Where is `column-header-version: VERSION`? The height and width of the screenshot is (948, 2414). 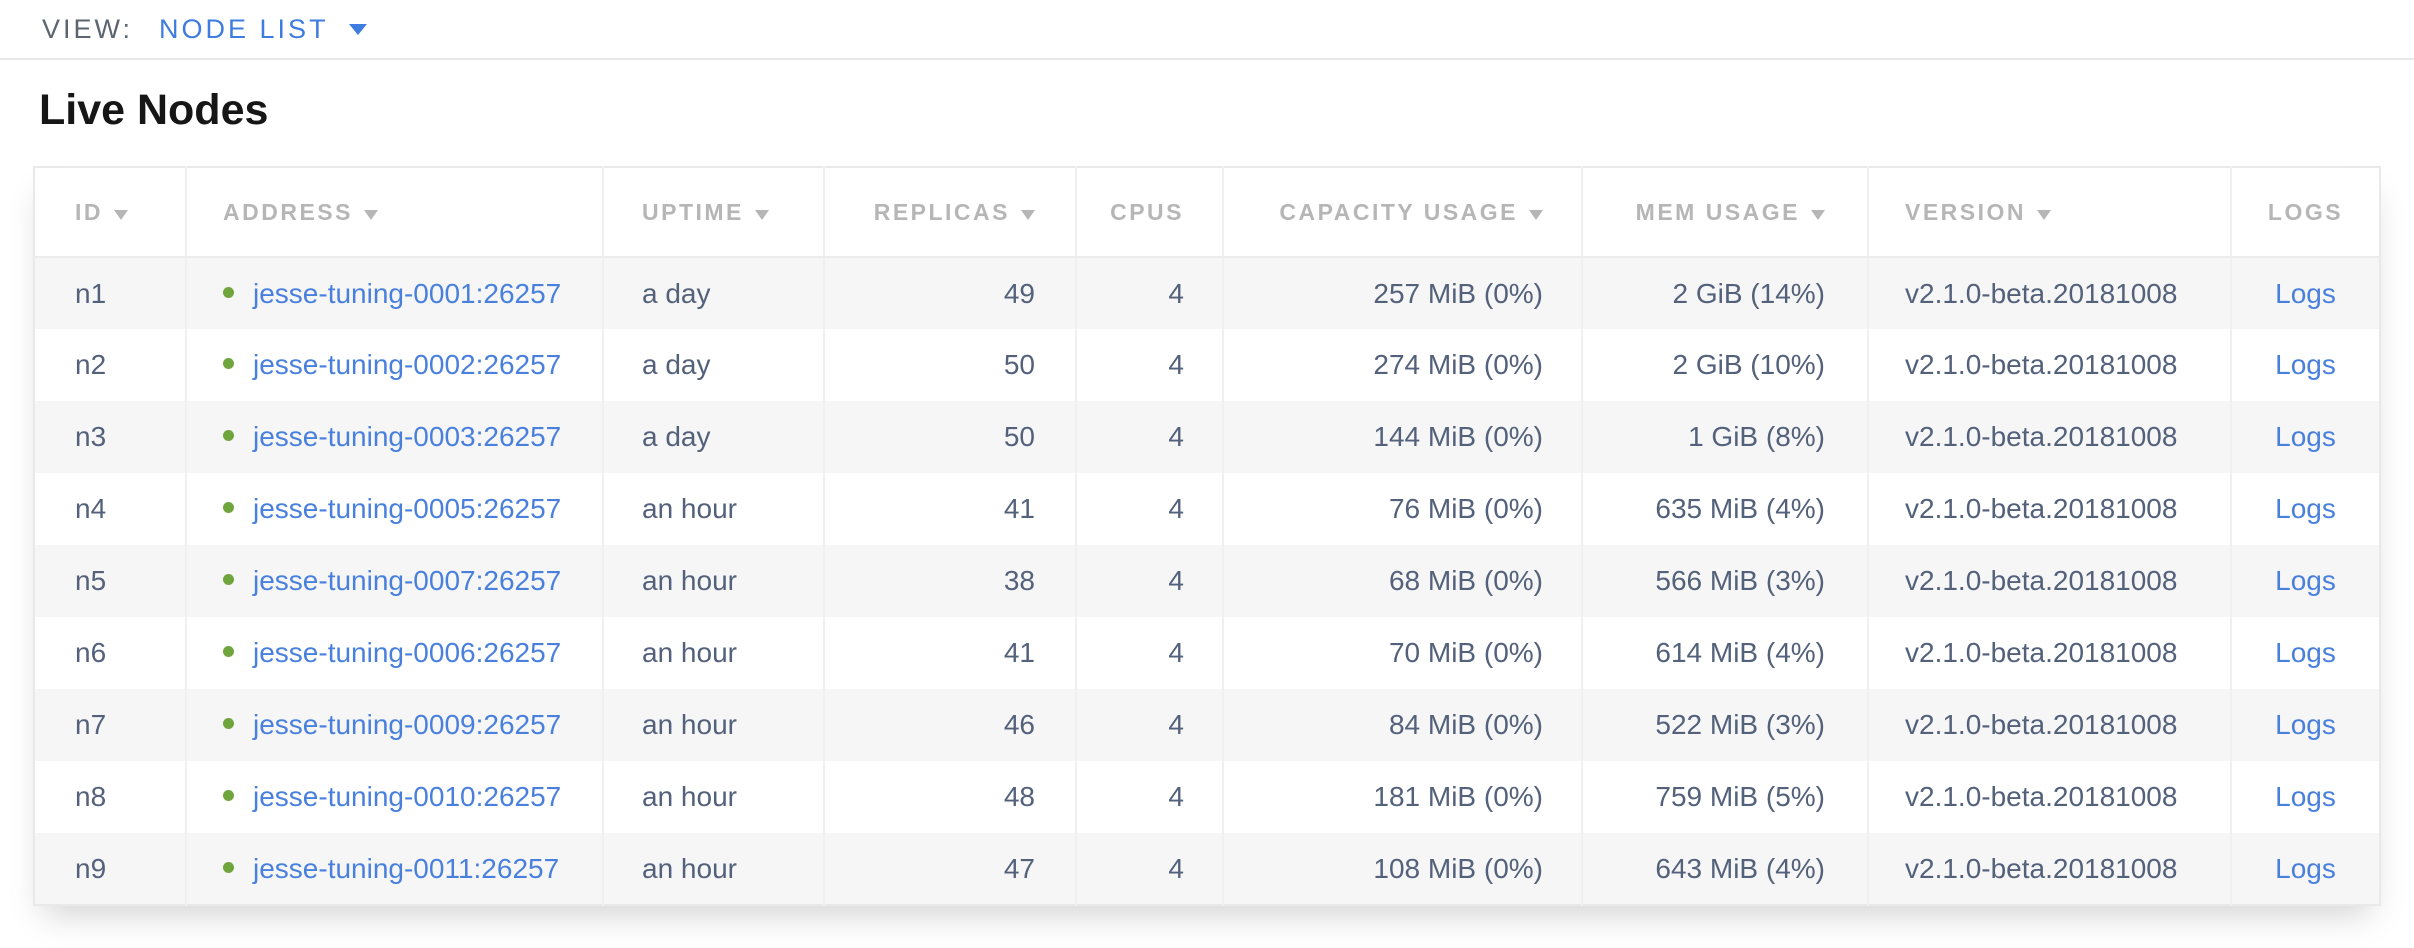 column-header-version: VERSION is located at coordinates (2050, 212).